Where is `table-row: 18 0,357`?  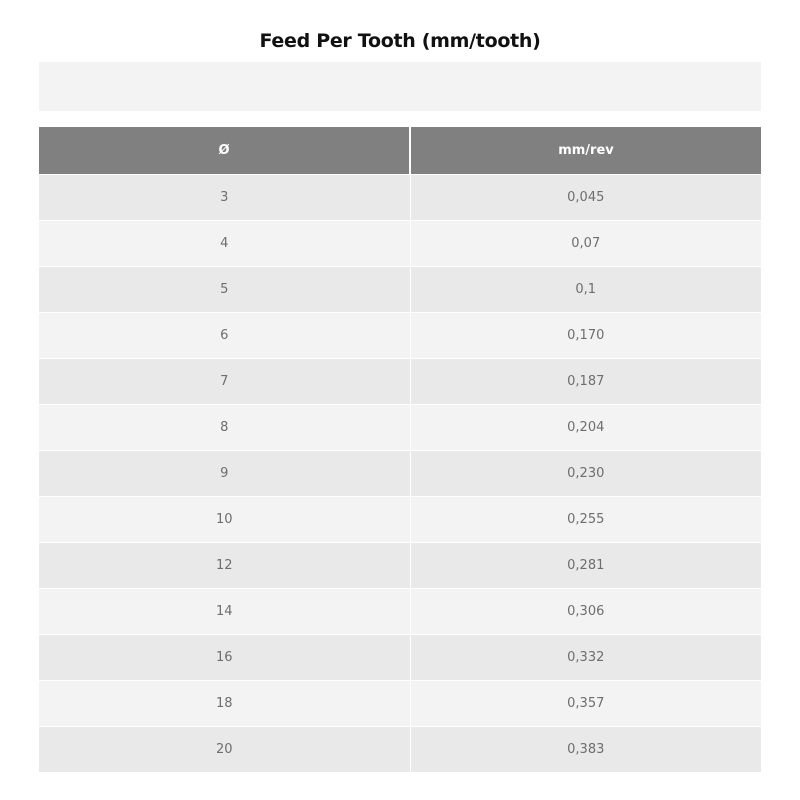 table-row: 18 0,357 is located at coordinates (400, 703).